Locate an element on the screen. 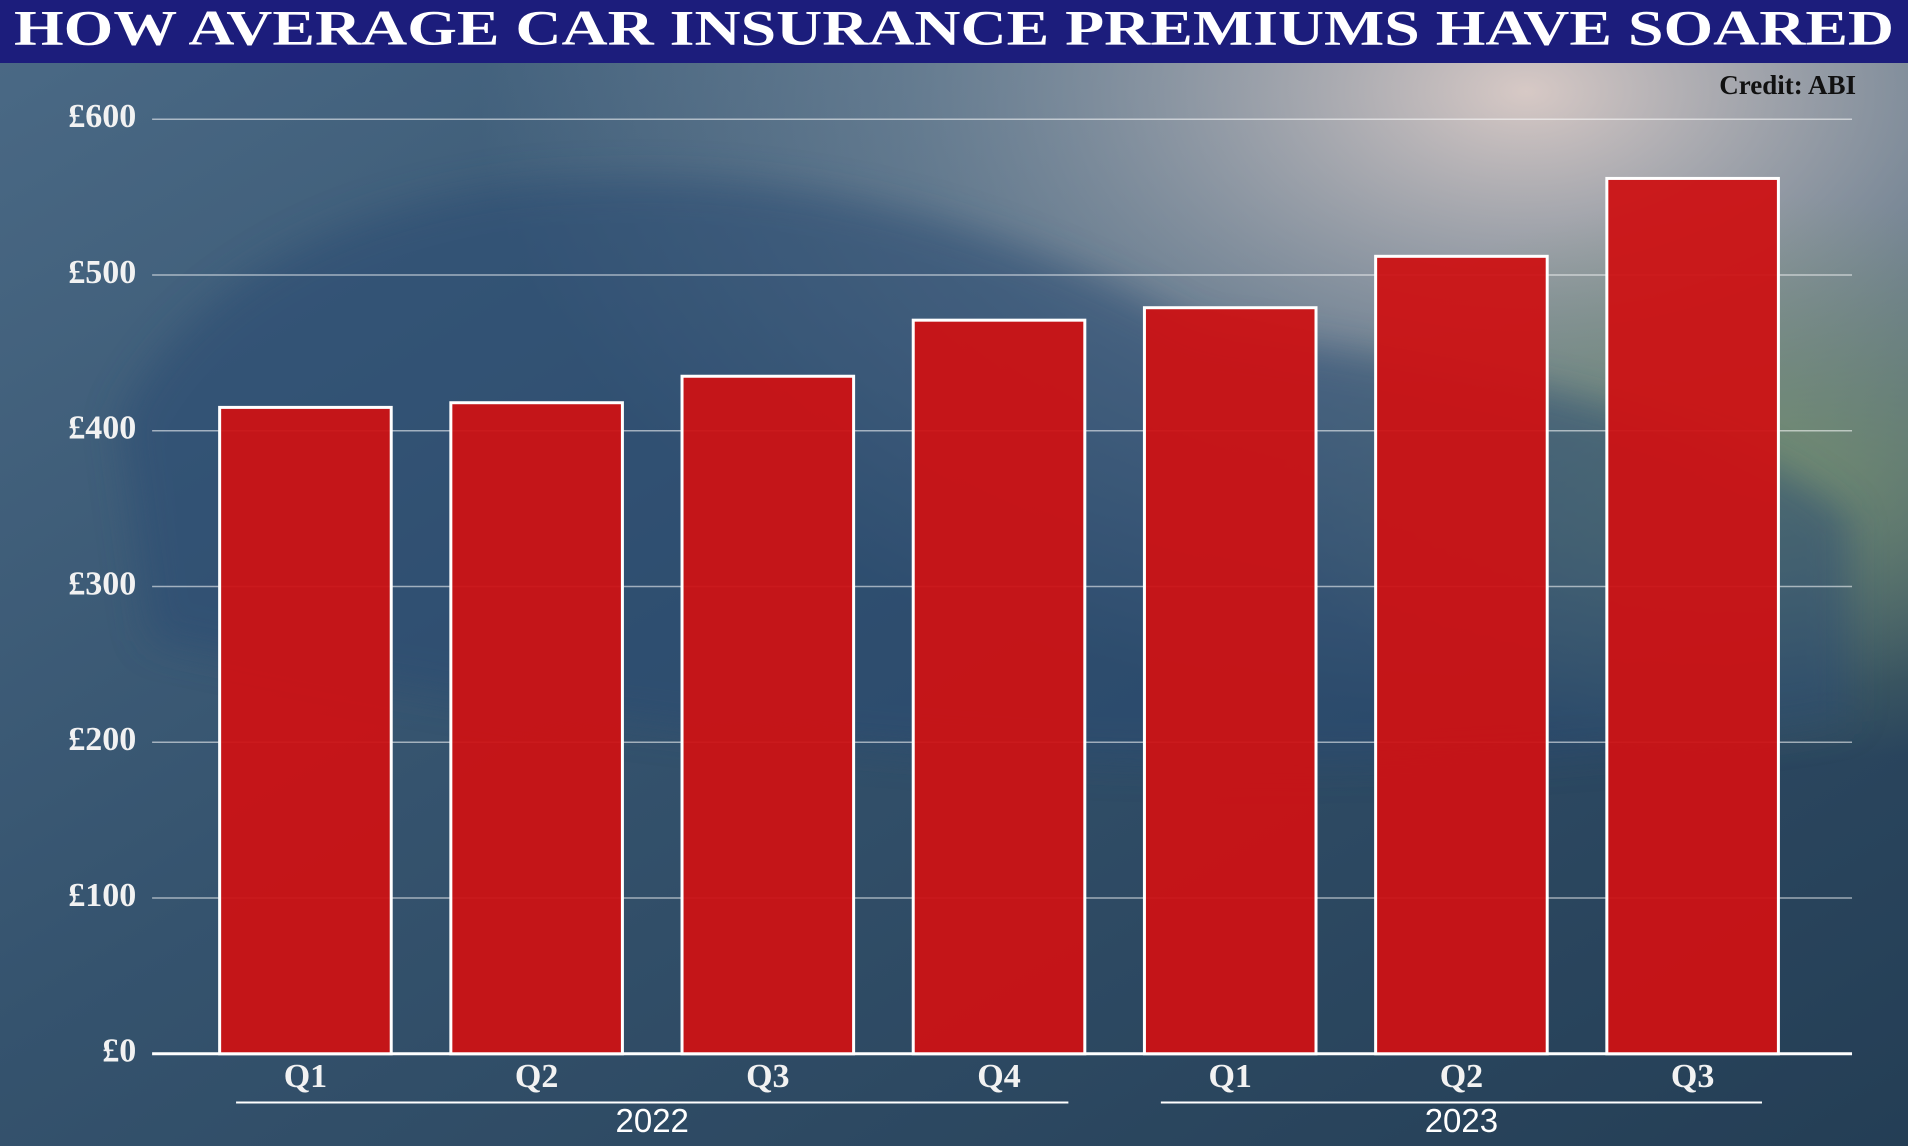  y-tick-label: £500 is located at coordinates (102, 272).